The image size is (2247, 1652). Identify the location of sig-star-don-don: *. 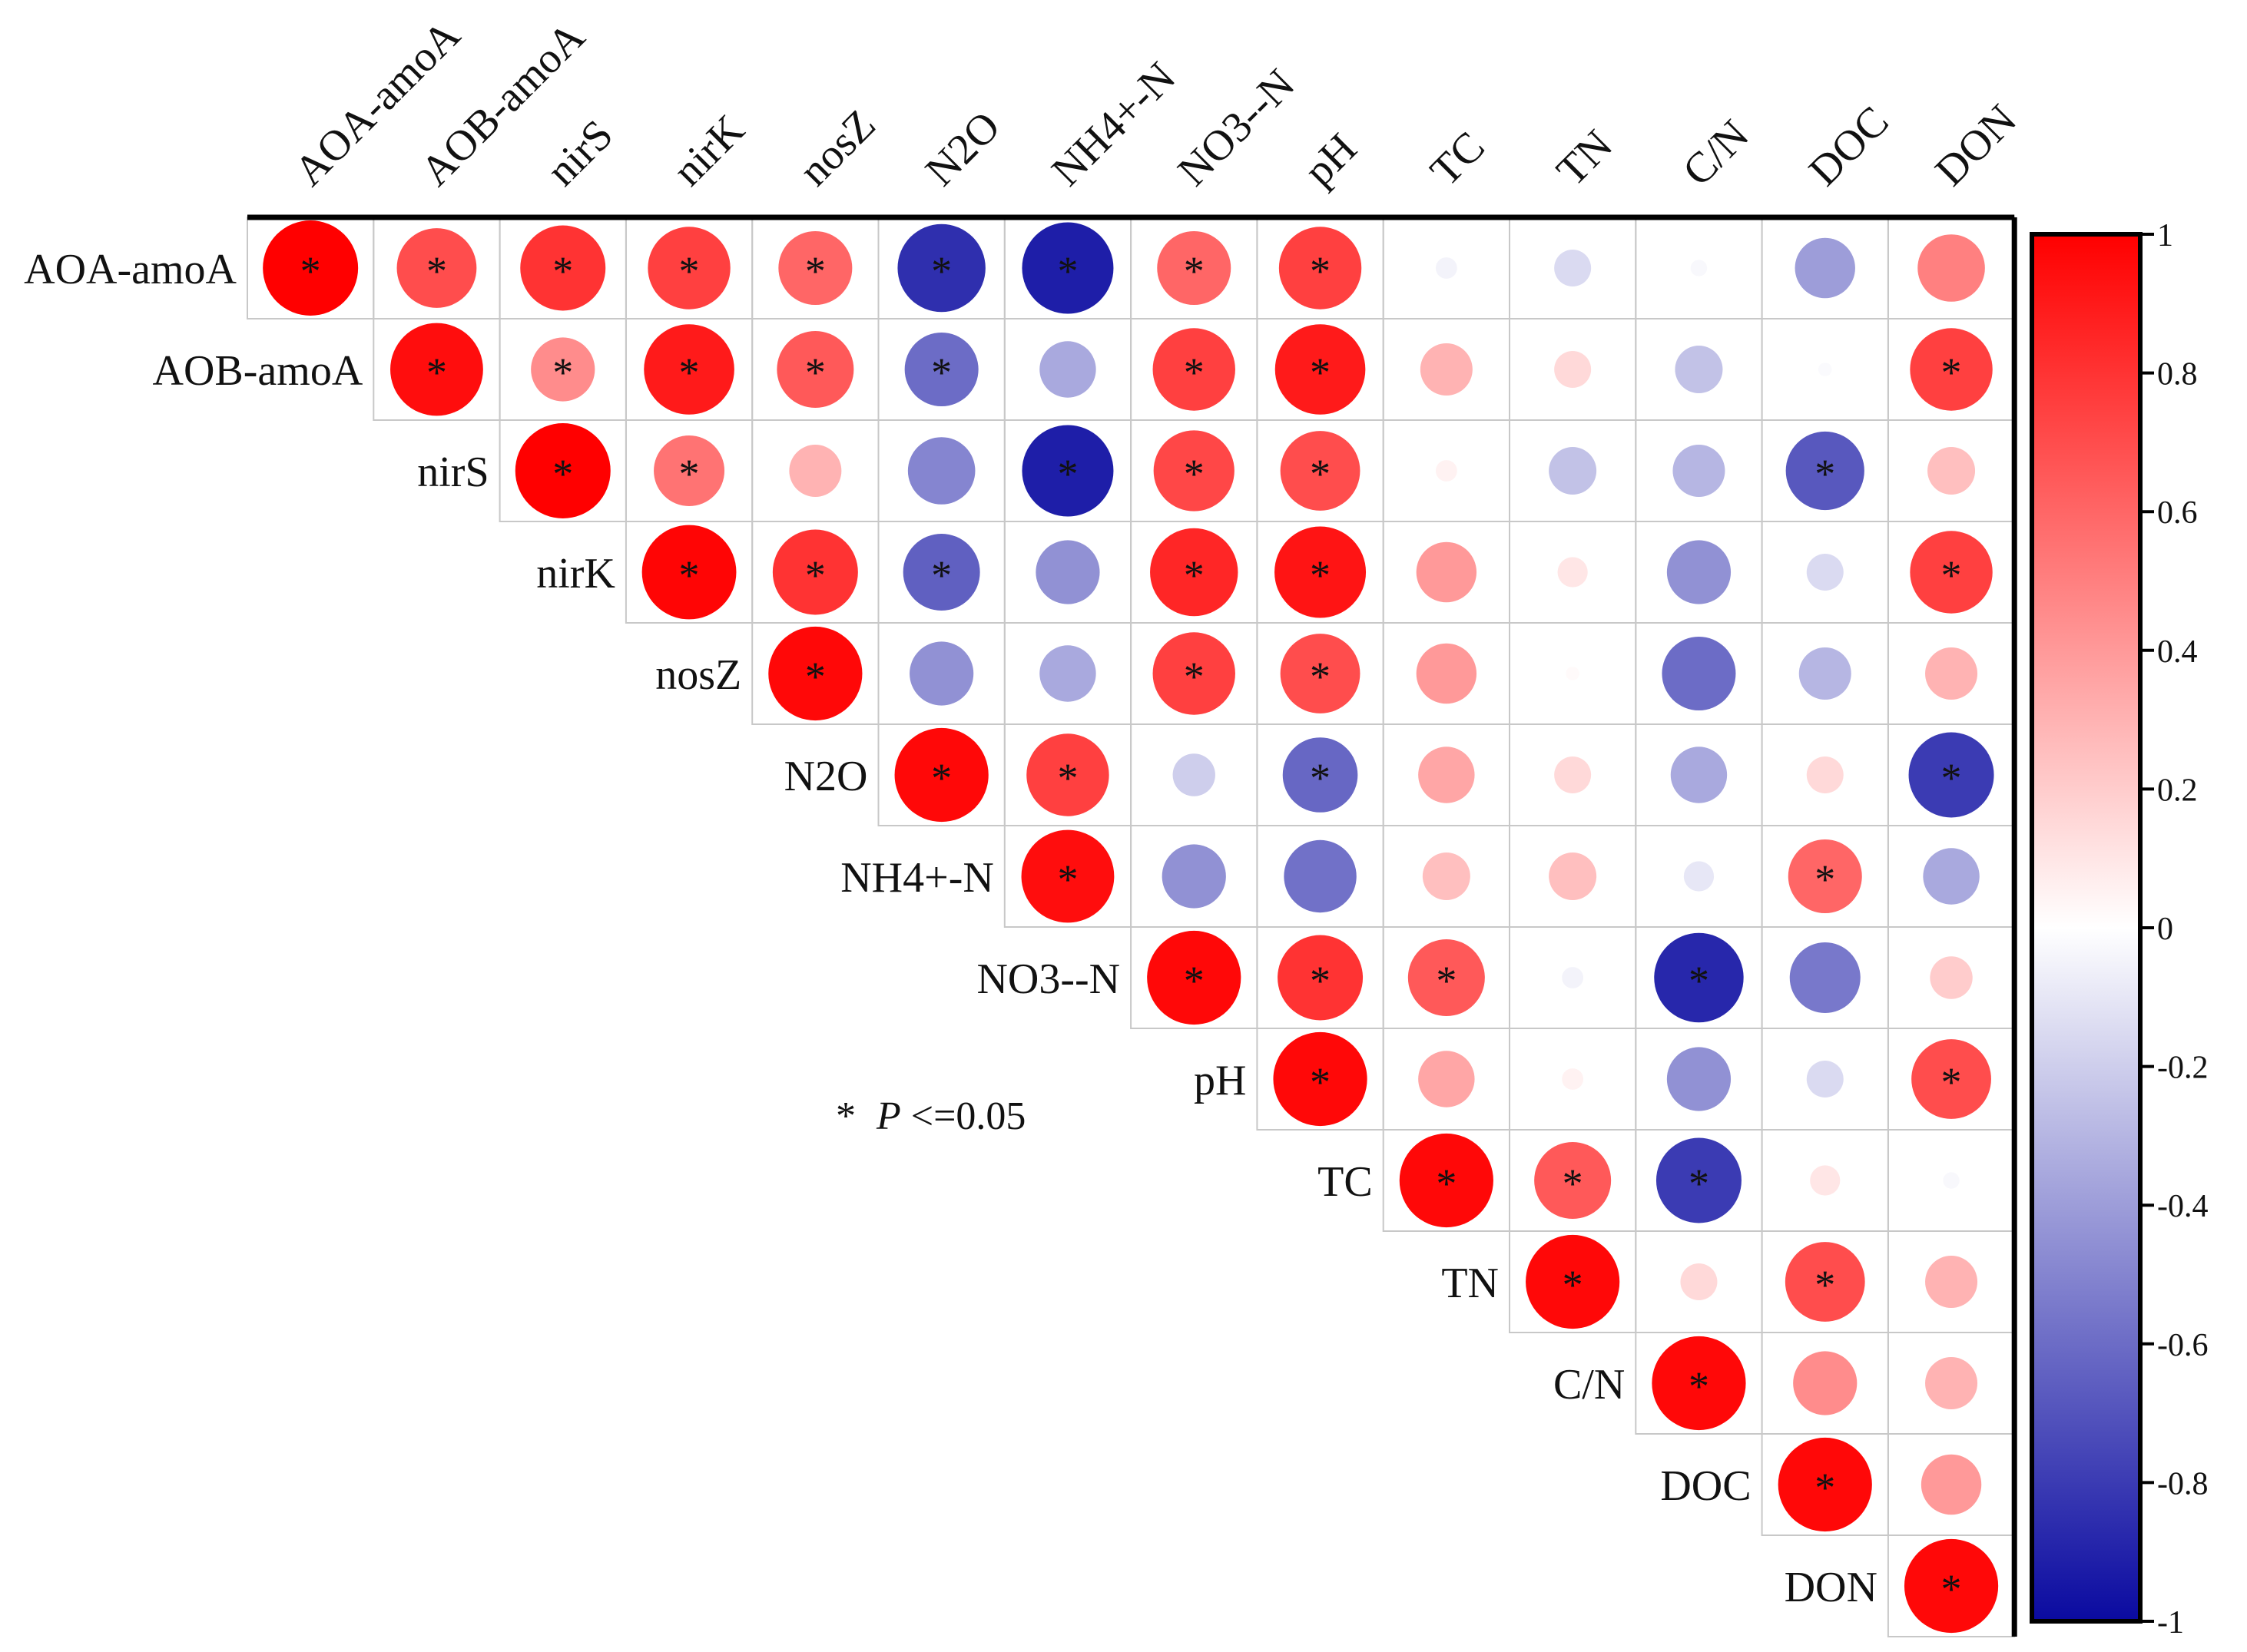
(1952, 1589).